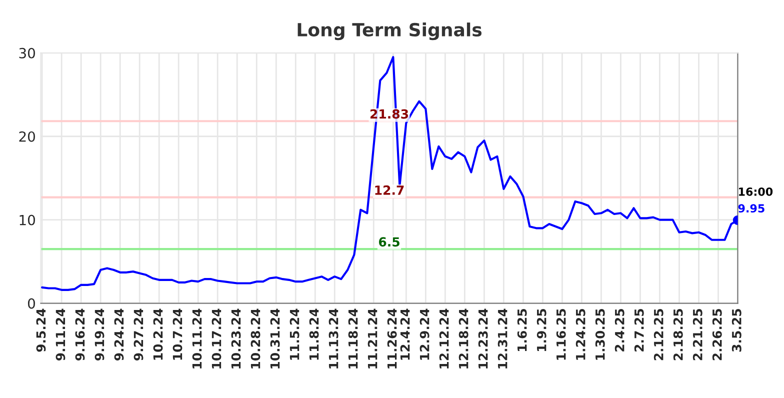 The height and width of the screenshot is (398, 784). What do you see at coordinates (80, 334) in the screenshot?
I see `x-tick-label: 9.16.24` at bounding box center [80, 334].